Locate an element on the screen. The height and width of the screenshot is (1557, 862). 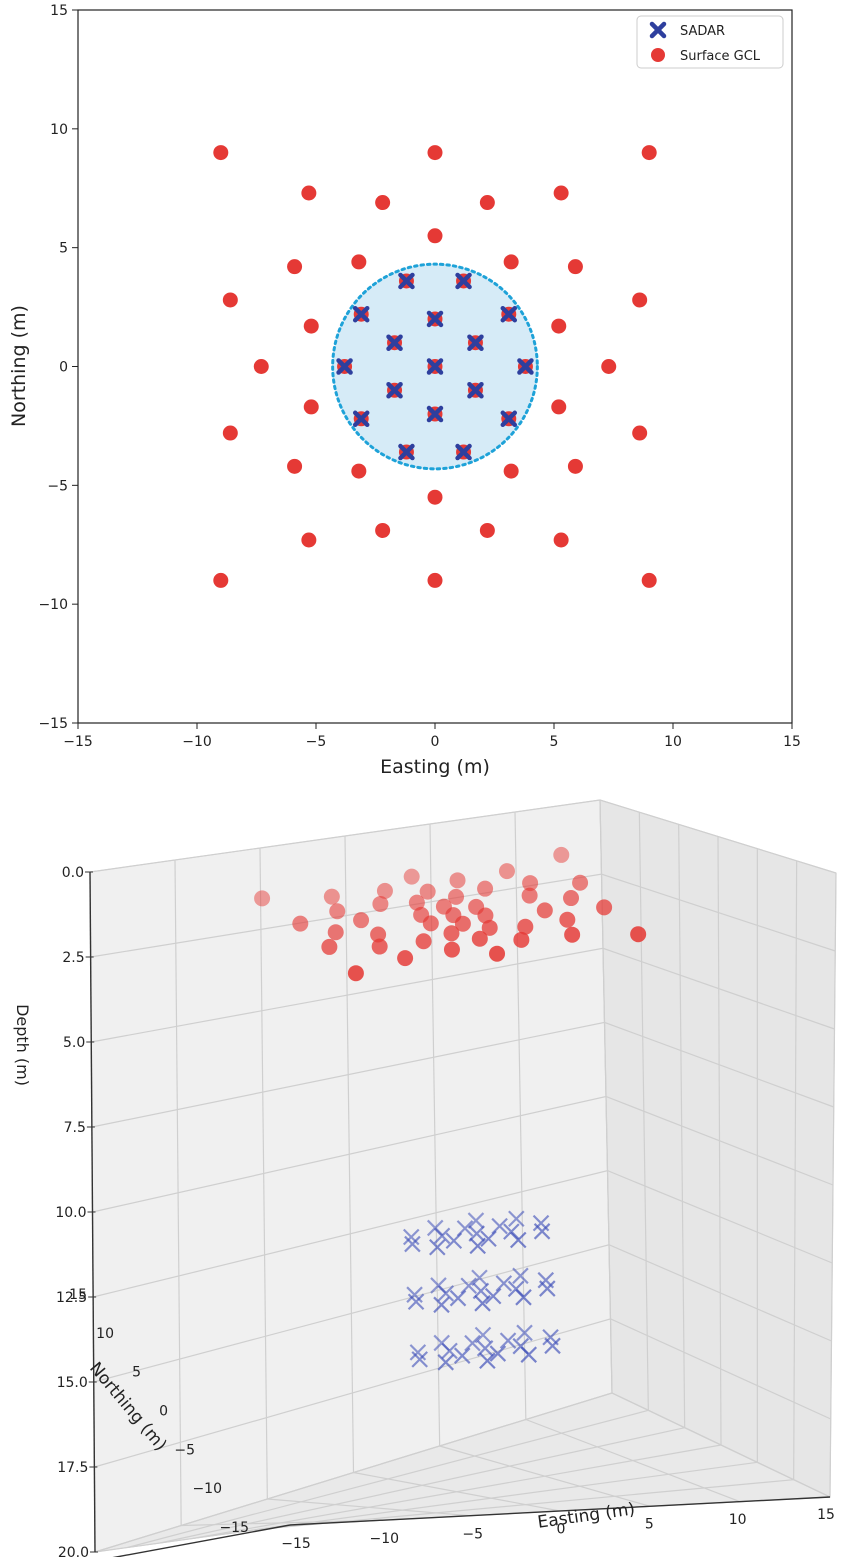
depth-tick-label: 7.5 is located at coordinates (75, 1128).